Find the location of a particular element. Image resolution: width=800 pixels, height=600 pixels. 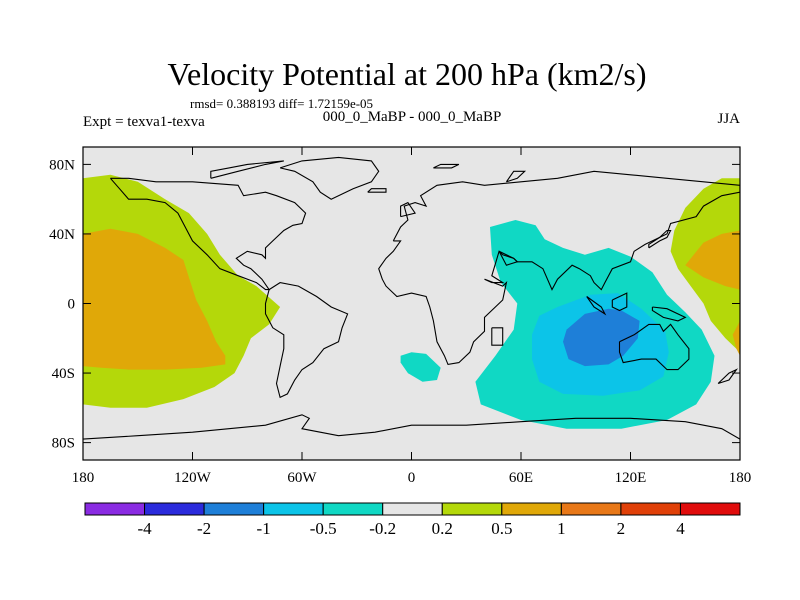

colorbar-level-label: -1 is located at coordinates (264, 528).